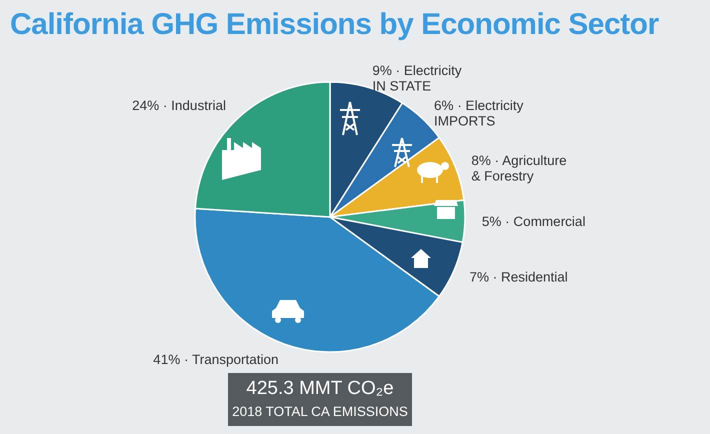 This screenshot has height=434, width=710. Describe the element at coordinates (334, 25) in the screenshot. I see `chart-title: California GHG Emissions by Economic Sector` at that location.